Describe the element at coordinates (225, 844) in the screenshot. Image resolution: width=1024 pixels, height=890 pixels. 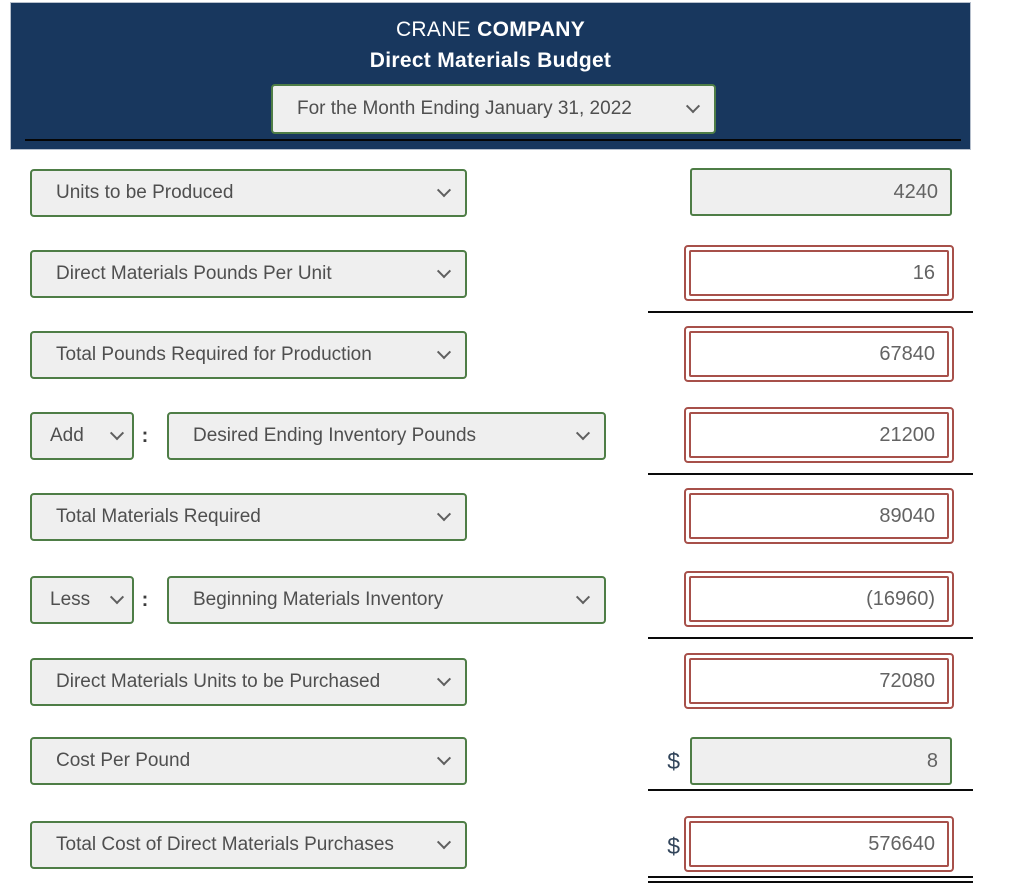
I see `row9-label: Total Cost of Direct Materials Purchases` at that location.